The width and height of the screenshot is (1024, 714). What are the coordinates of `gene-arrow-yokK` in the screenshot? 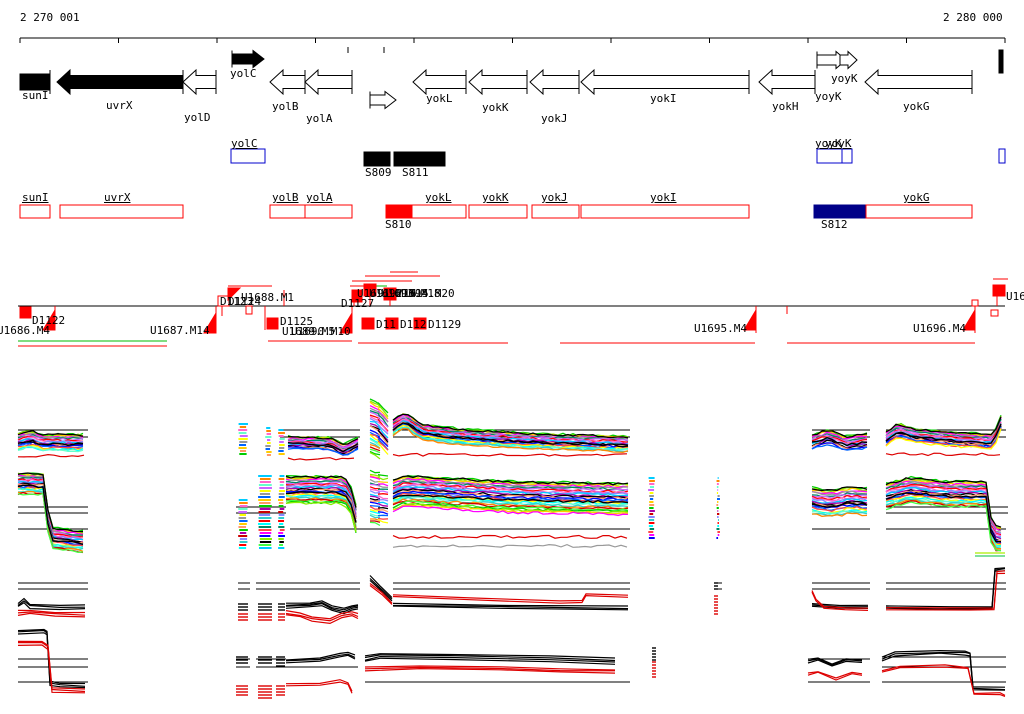 It's located at (498, 82).